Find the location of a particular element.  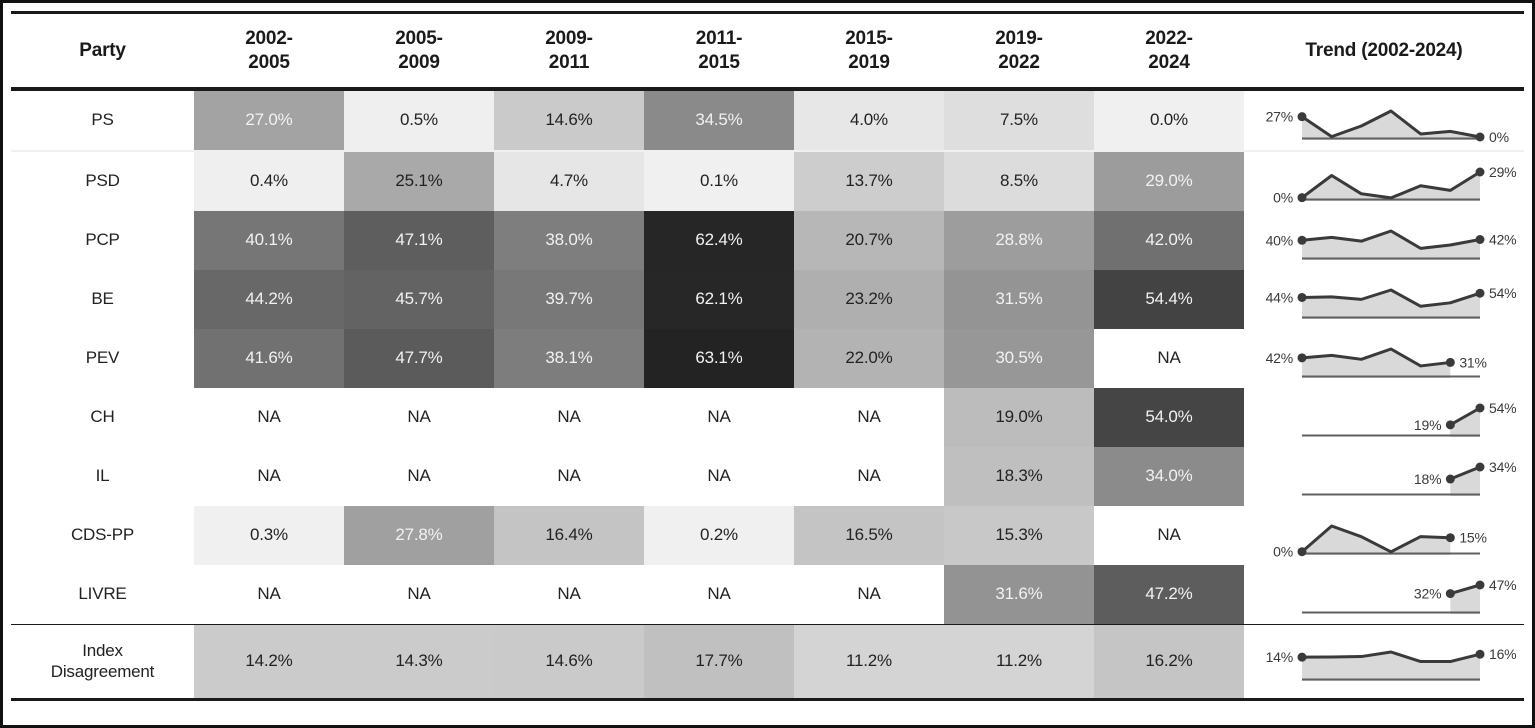

heat-cell: 0.3% is located at coordinates (269, 535).